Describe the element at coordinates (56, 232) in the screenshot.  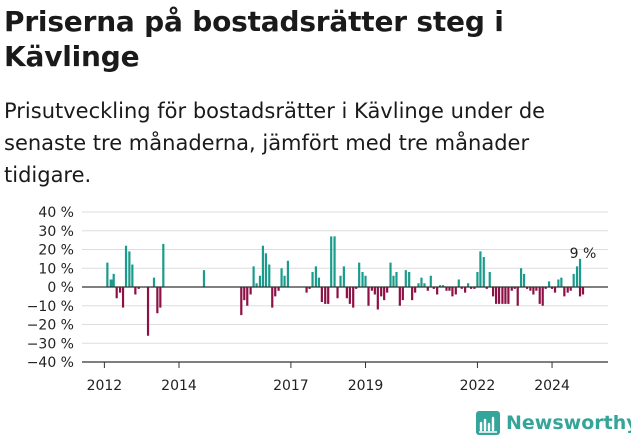
I see `y-tick-label: 30 %` at that location.